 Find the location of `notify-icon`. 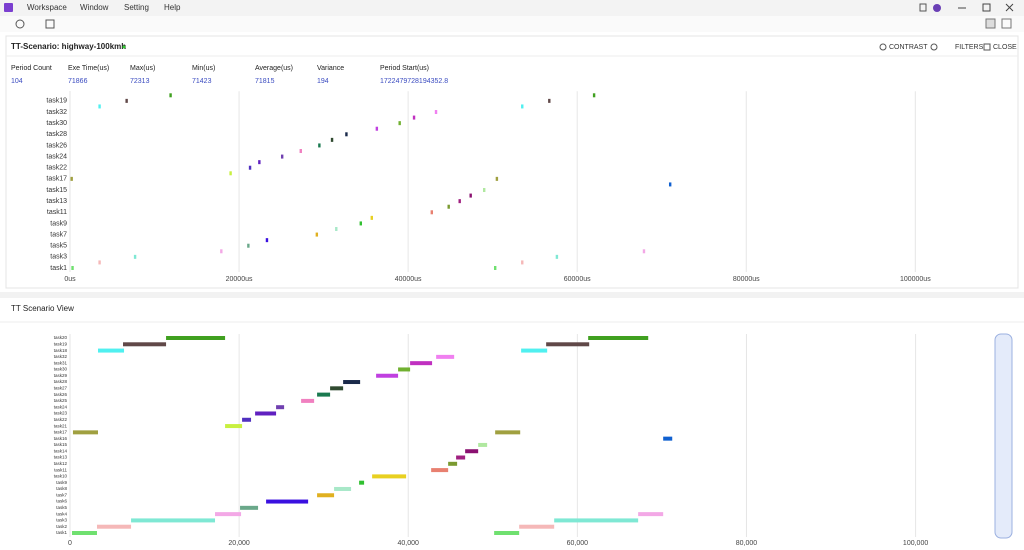

notify-icon is located at coordinates (923, 7).